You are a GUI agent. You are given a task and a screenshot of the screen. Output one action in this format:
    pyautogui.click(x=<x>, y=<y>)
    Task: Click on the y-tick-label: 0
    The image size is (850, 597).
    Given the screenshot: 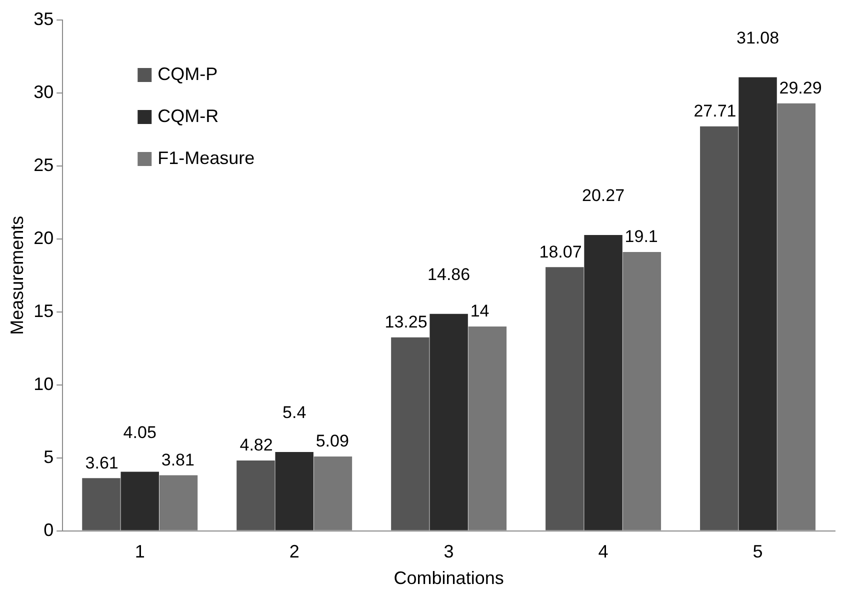 What is the action you would take?
    pyautogui.click(x=49, y=530)
    